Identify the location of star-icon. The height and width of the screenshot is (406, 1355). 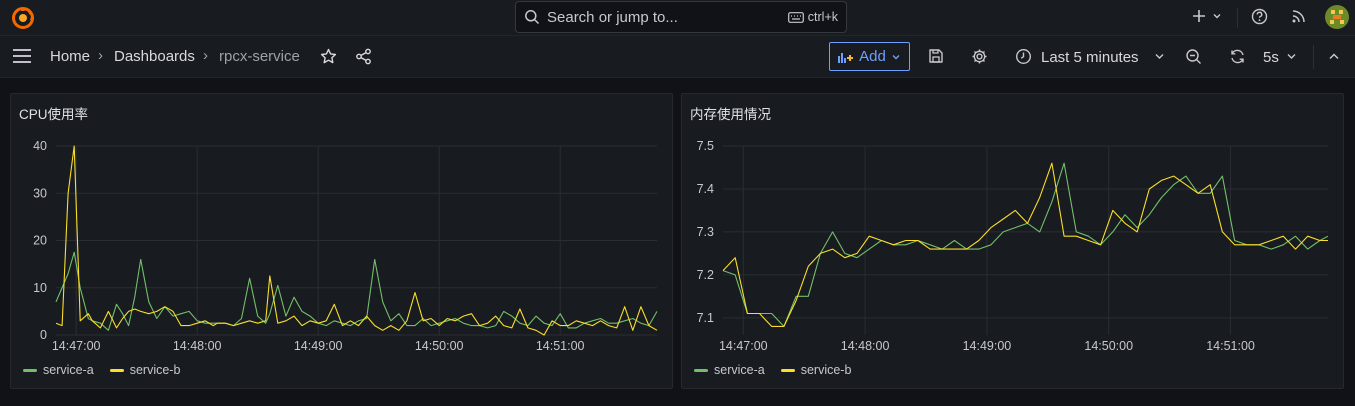
(328, 56).